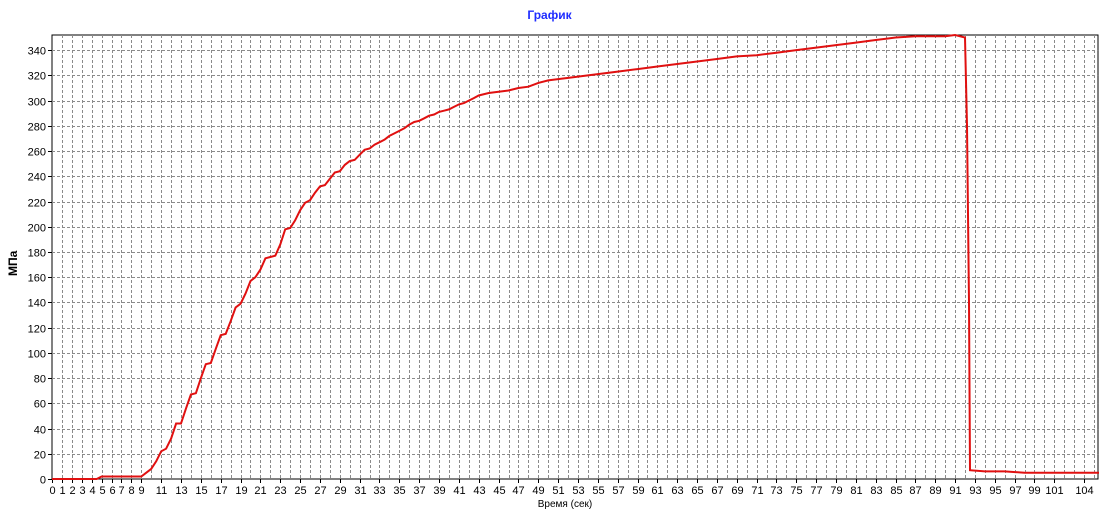  I want to click on x-tick-label: 37, so click(419, 491).